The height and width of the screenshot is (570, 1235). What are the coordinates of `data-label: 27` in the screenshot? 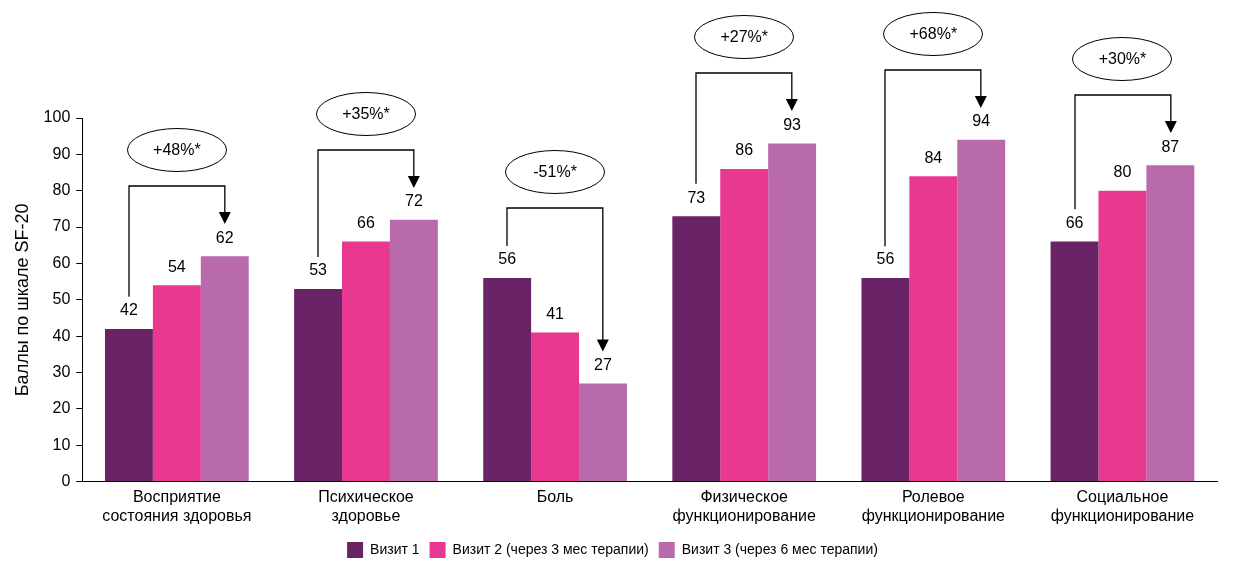 It's located at (603, 364).